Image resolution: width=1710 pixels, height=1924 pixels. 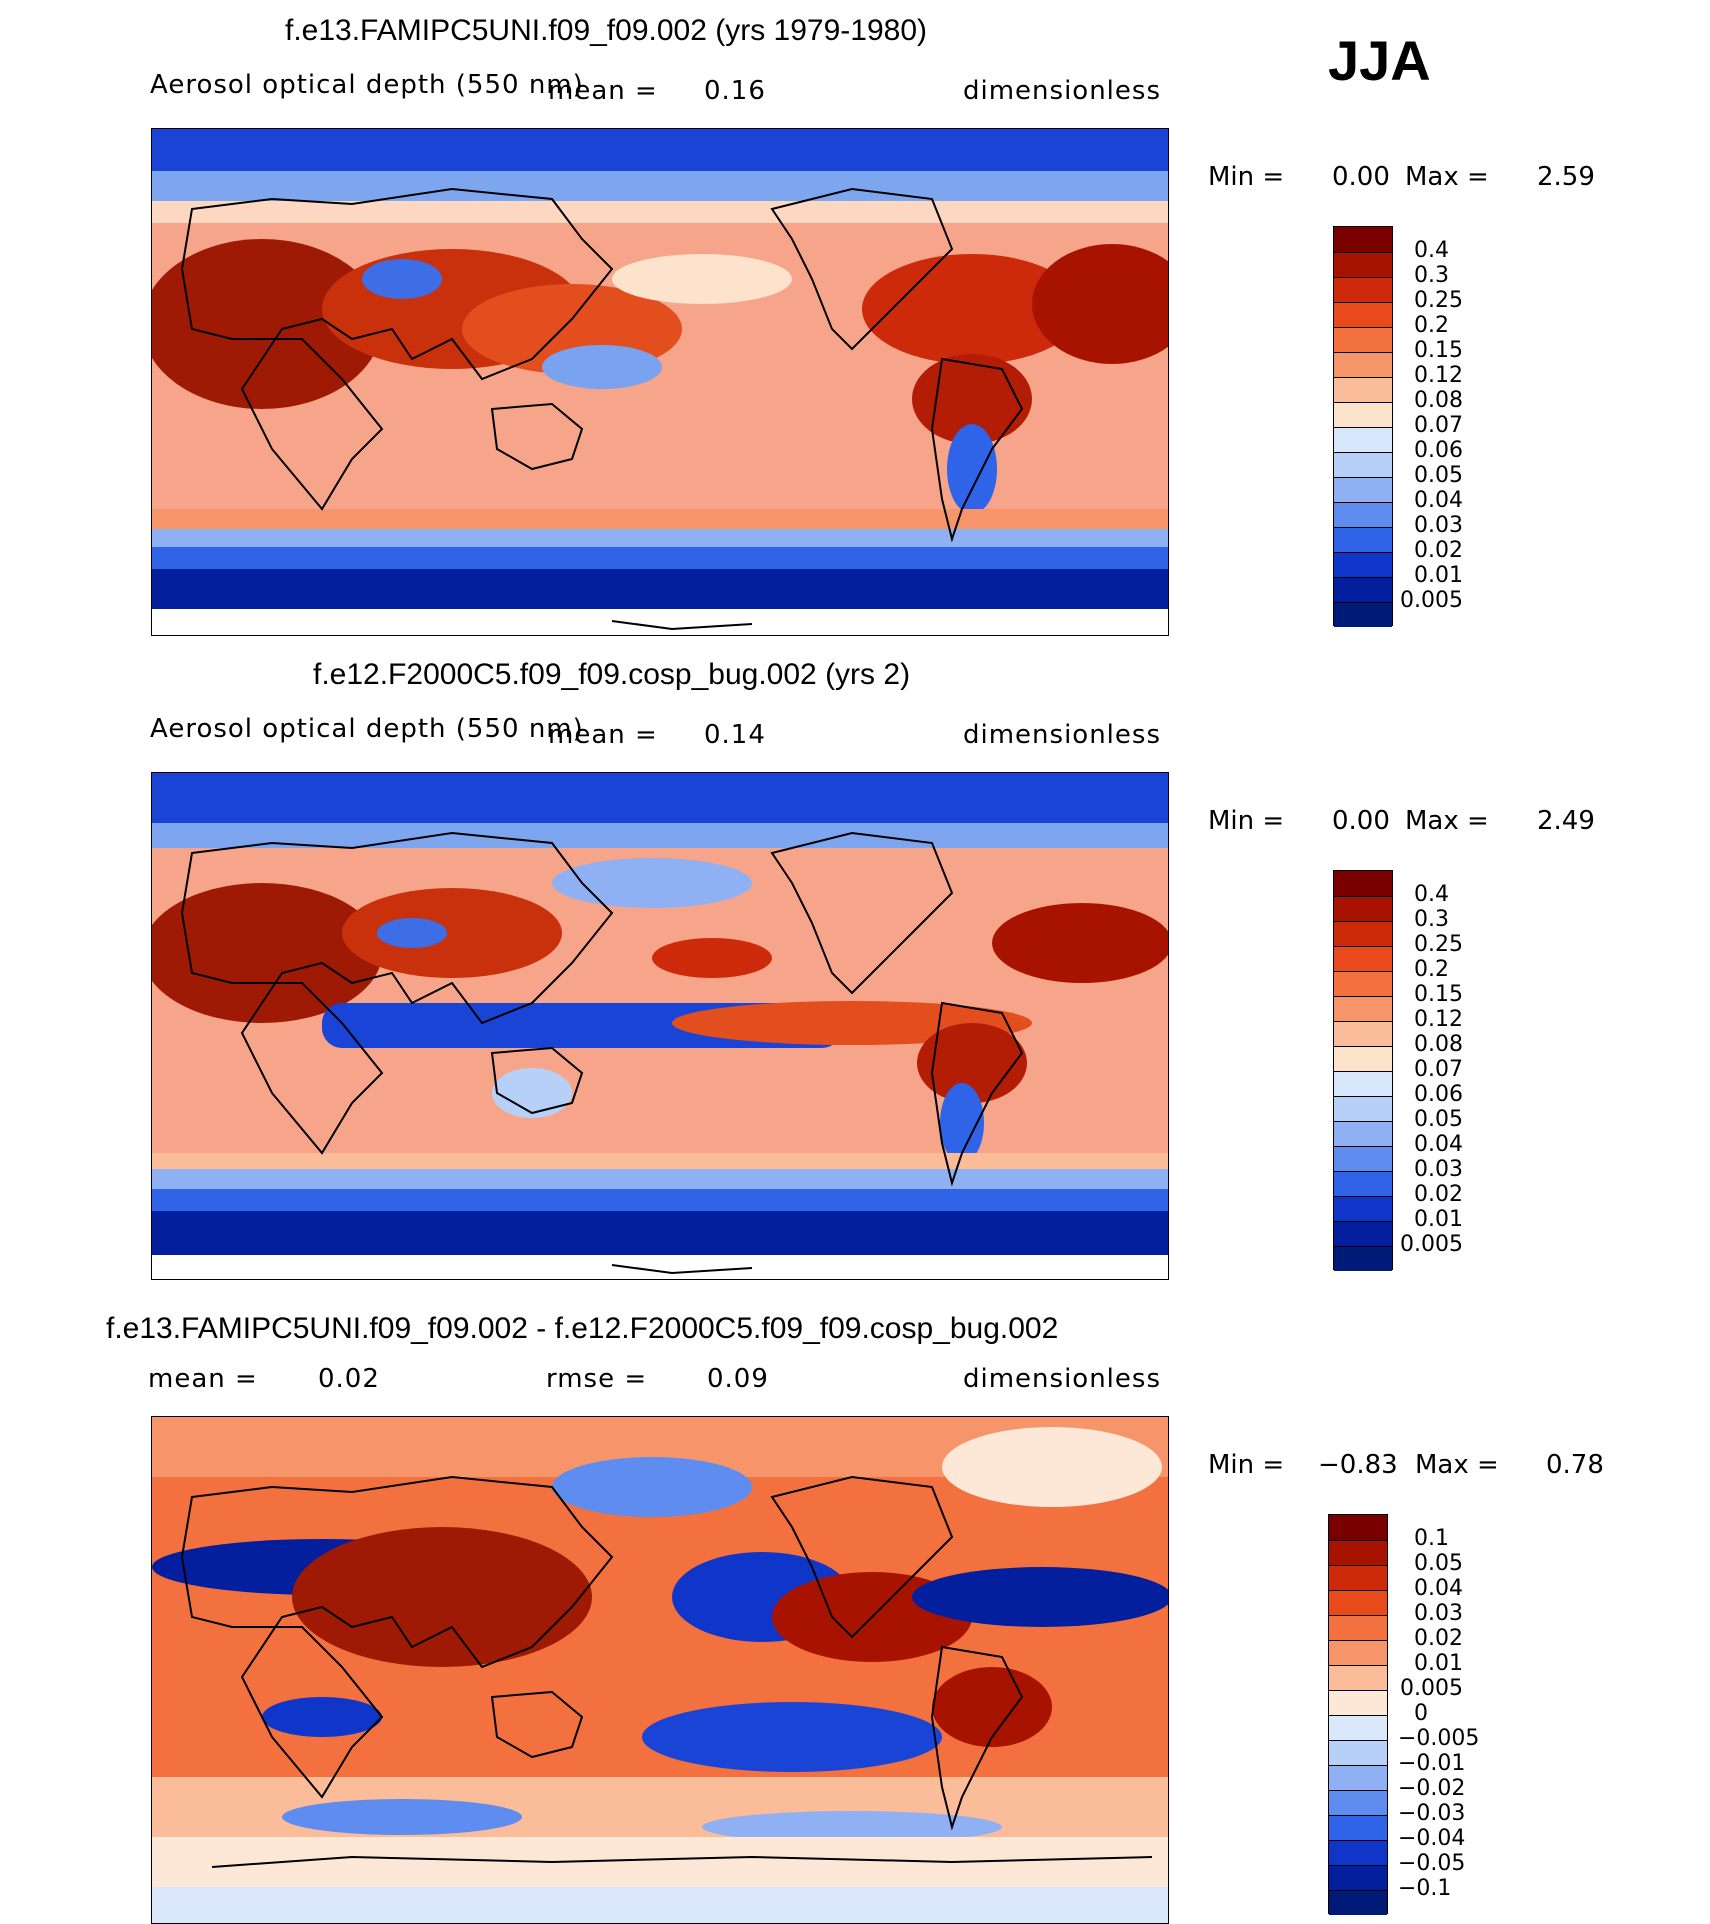 I want to click on colorbar-tick-label: 0.03, so click(x=1438, y=1169).